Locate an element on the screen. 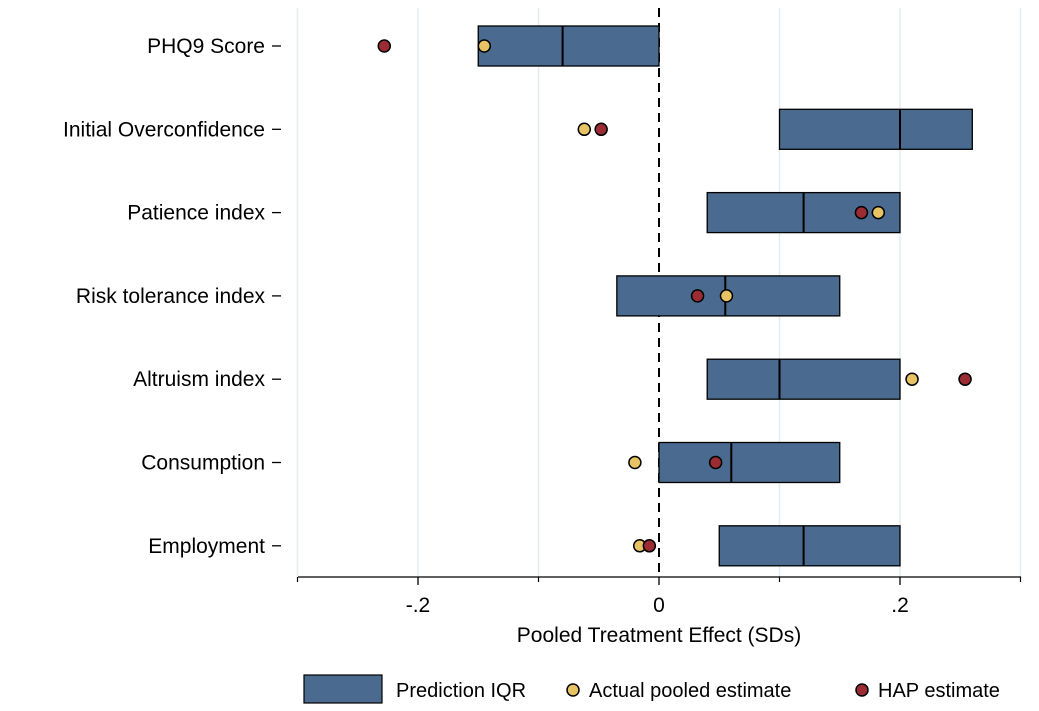 This screenshot has height=711, width=1039. y-tick-label: Patience index is located at coordinates (196, 213).